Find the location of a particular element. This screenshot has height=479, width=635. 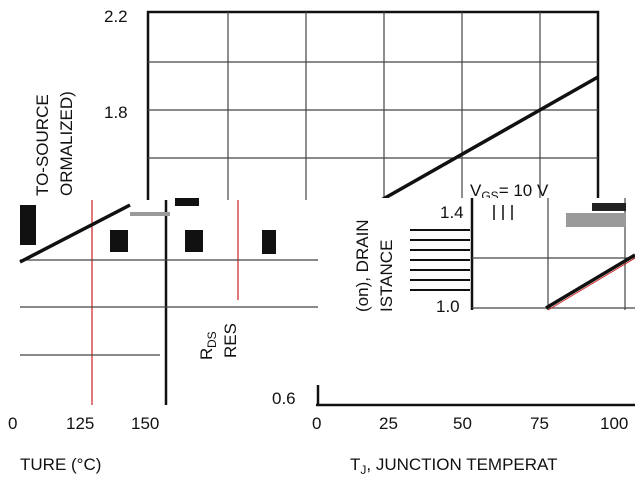

left-series-line is located at coordinates (75, 233).